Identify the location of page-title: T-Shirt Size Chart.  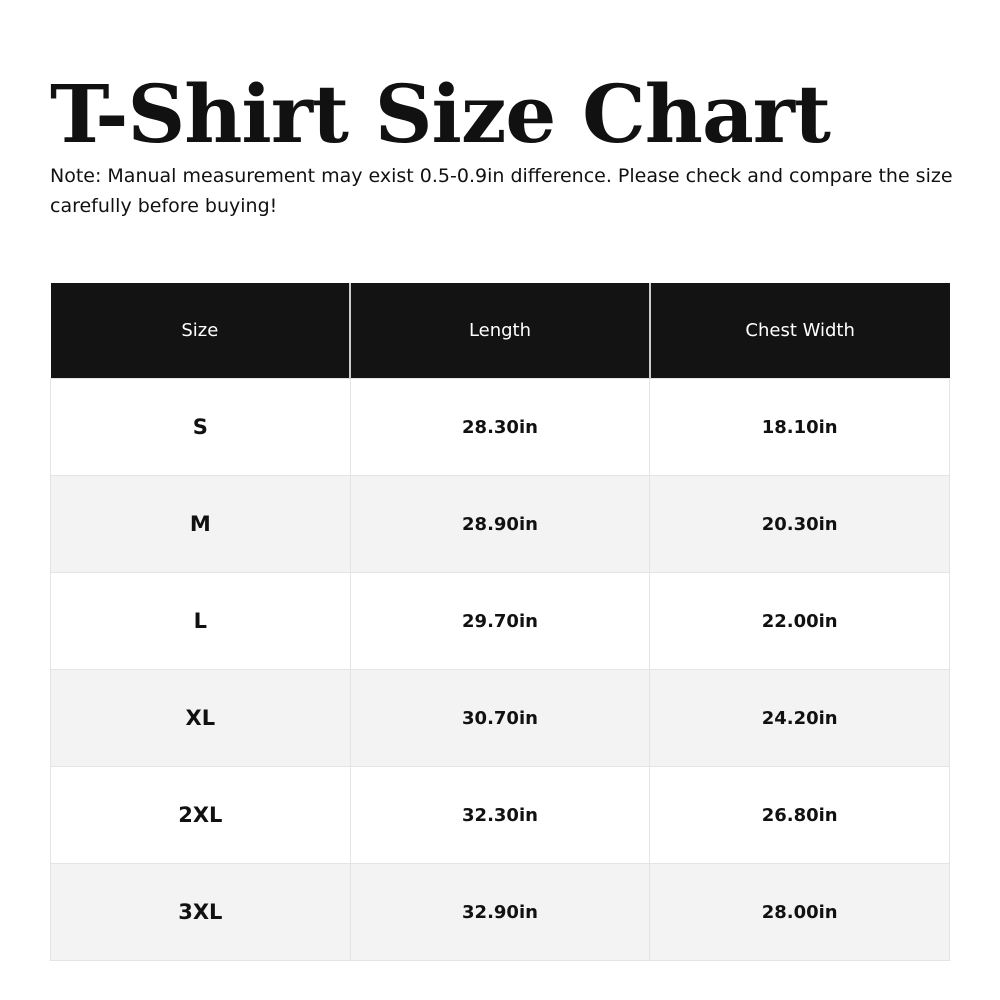
(440, 114).